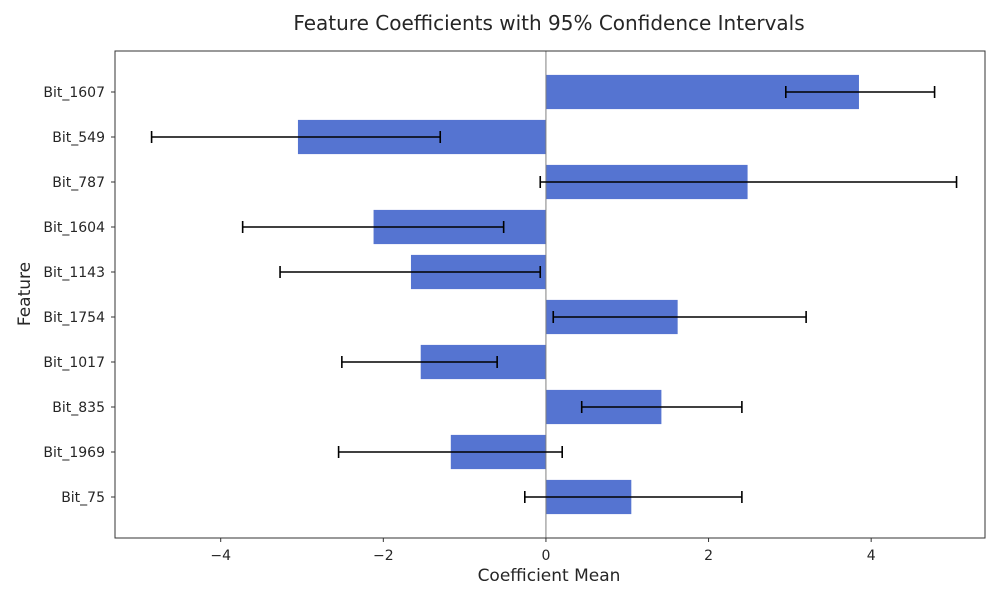  Describe the element at coordinates (708, 556) in the screenshot. I see `x-tick-label: 2` at that location.